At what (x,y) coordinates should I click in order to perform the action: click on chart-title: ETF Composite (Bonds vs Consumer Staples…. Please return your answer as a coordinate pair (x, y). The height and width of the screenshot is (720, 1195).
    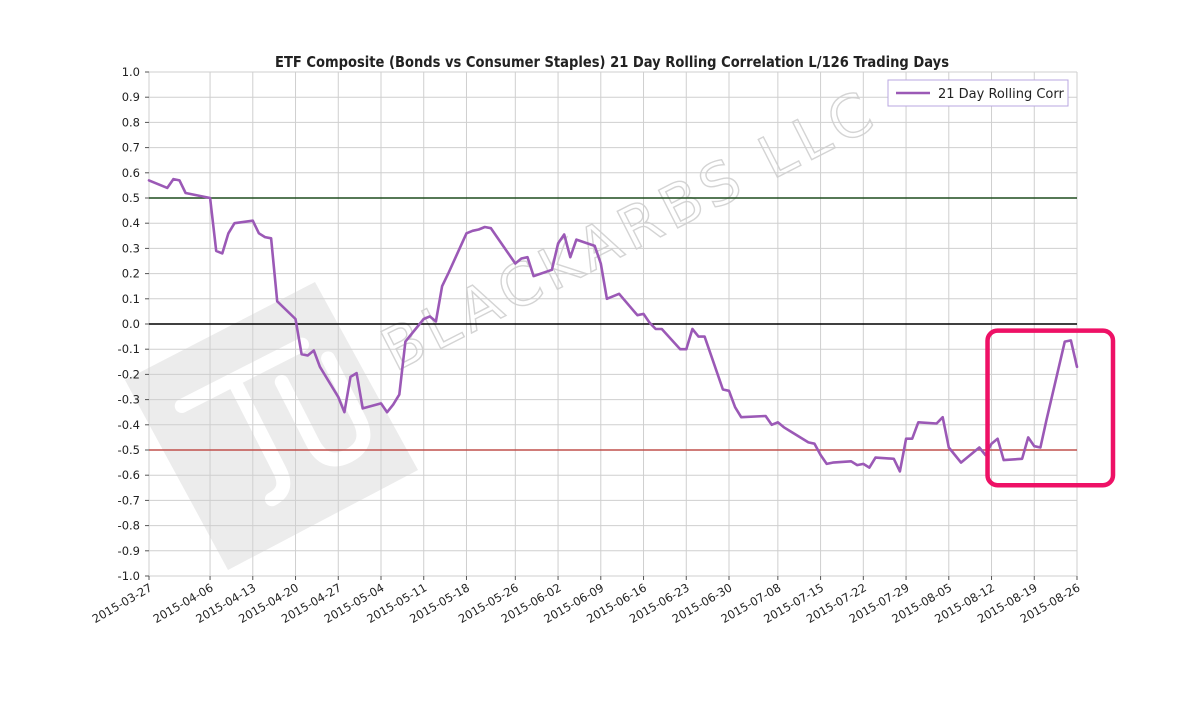
    Looking at the image, I should click on (612, 62).